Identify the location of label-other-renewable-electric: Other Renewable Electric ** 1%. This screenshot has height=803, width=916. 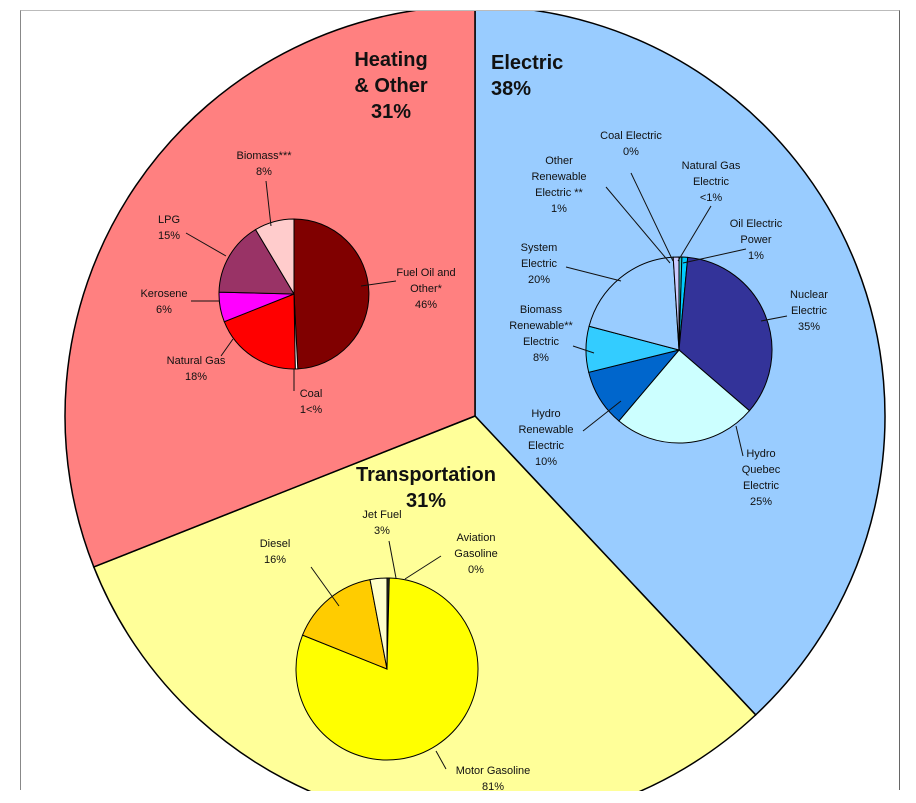
(558, 185).